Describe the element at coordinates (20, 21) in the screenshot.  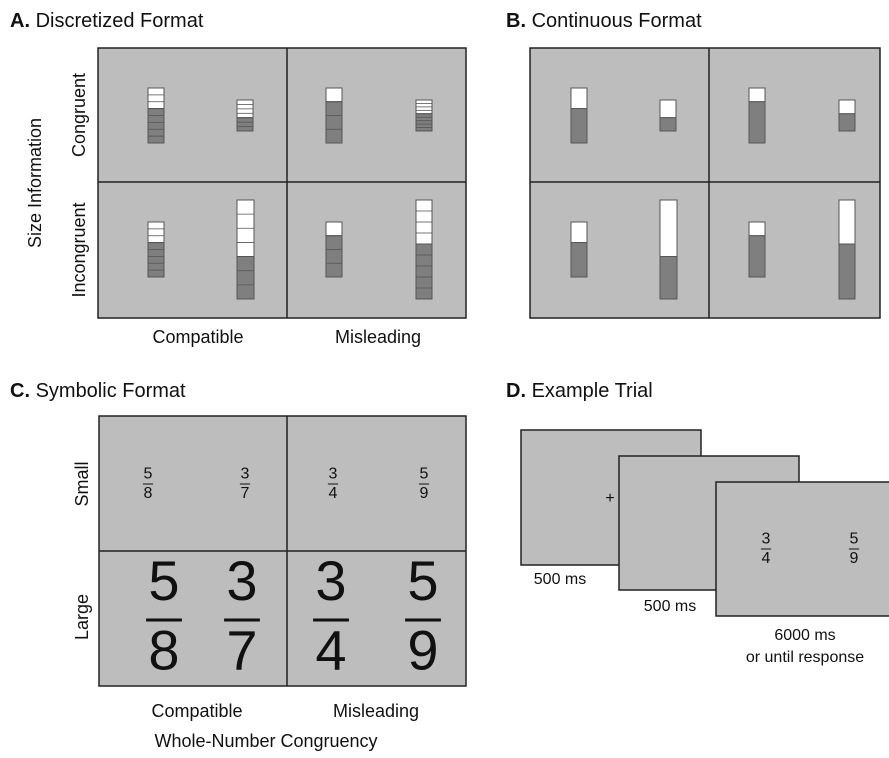
I see `panel-letter: A.` at that location.